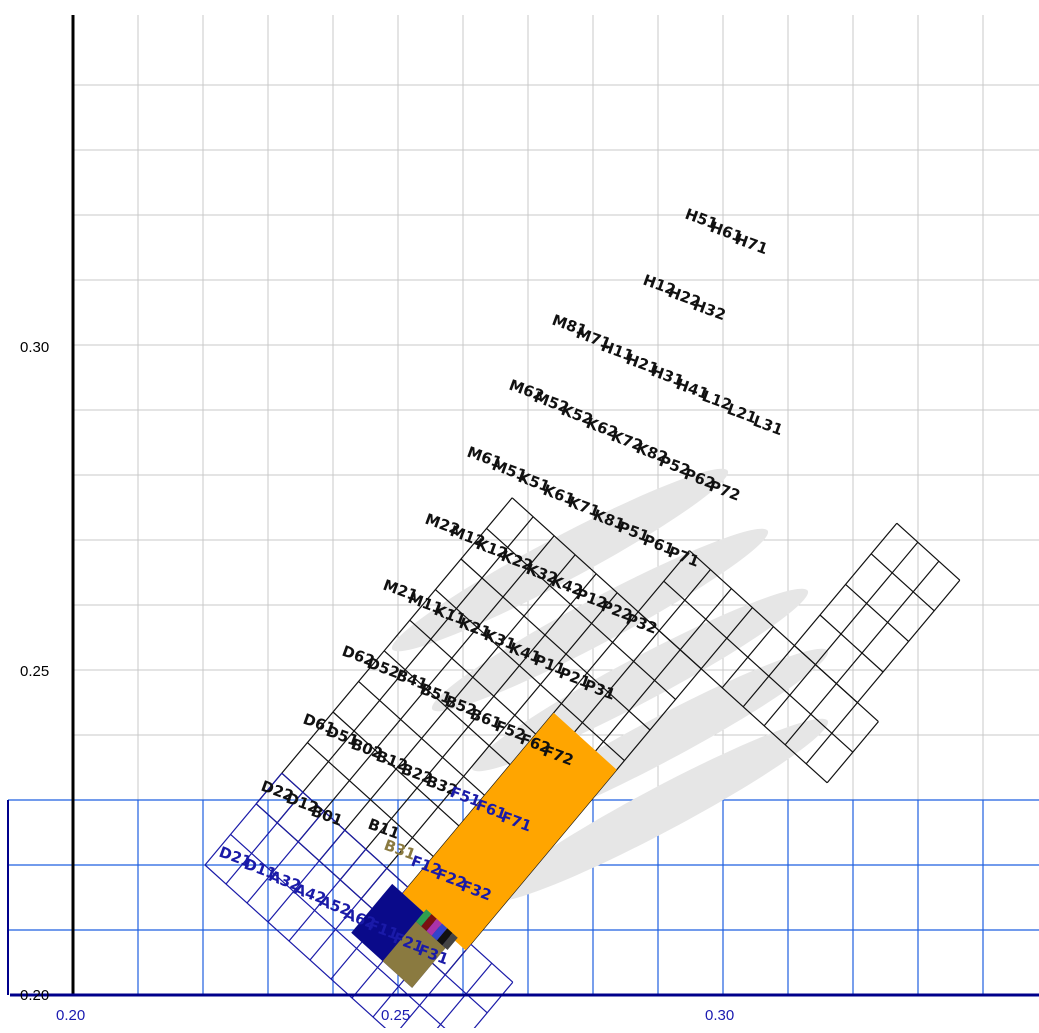  Describe the element at coordinates (719, 1015) in the screenshot. I see `x-tick-label: 0.30` at that location.